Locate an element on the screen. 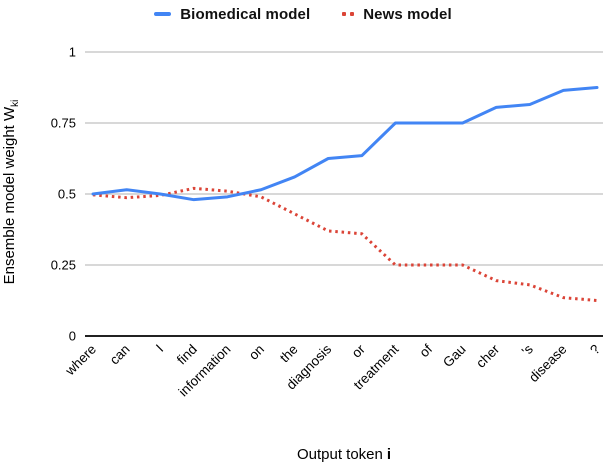  x-tick-label: find is located at coordinates (187, 355).